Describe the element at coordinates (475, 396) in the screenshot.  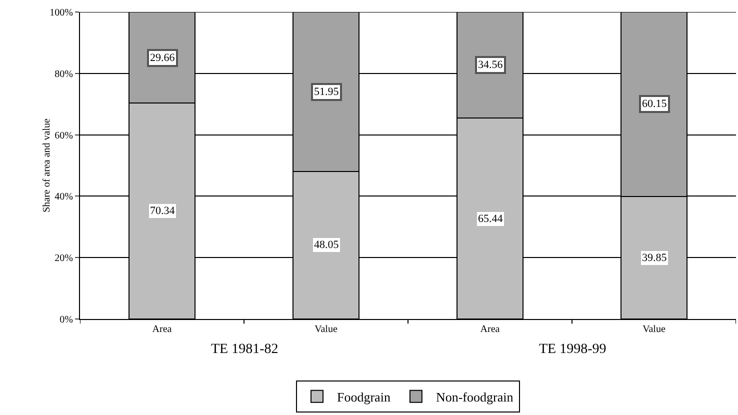
I see `legend-label: Non-foodgrain` at that location.